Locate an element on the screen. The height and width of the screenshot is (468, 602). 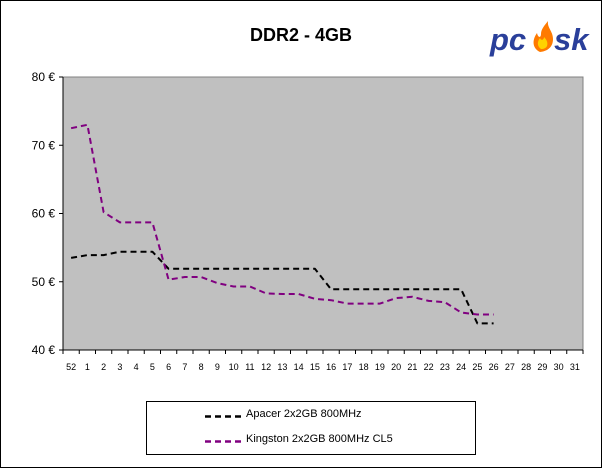
legend-label-apacer: Apacer 2x2GB 800MHz is located at coordinates (304, 414).